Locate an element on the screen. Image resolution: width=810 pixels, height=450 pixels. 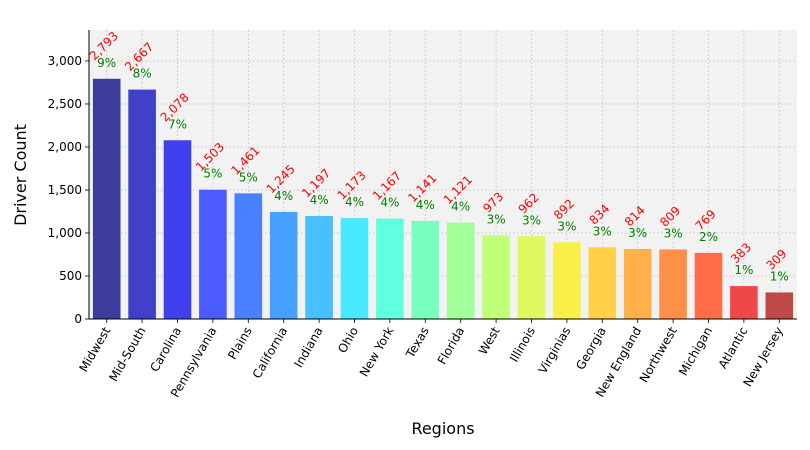
x-tick-label: Plains is located at coordinates (240, 343).